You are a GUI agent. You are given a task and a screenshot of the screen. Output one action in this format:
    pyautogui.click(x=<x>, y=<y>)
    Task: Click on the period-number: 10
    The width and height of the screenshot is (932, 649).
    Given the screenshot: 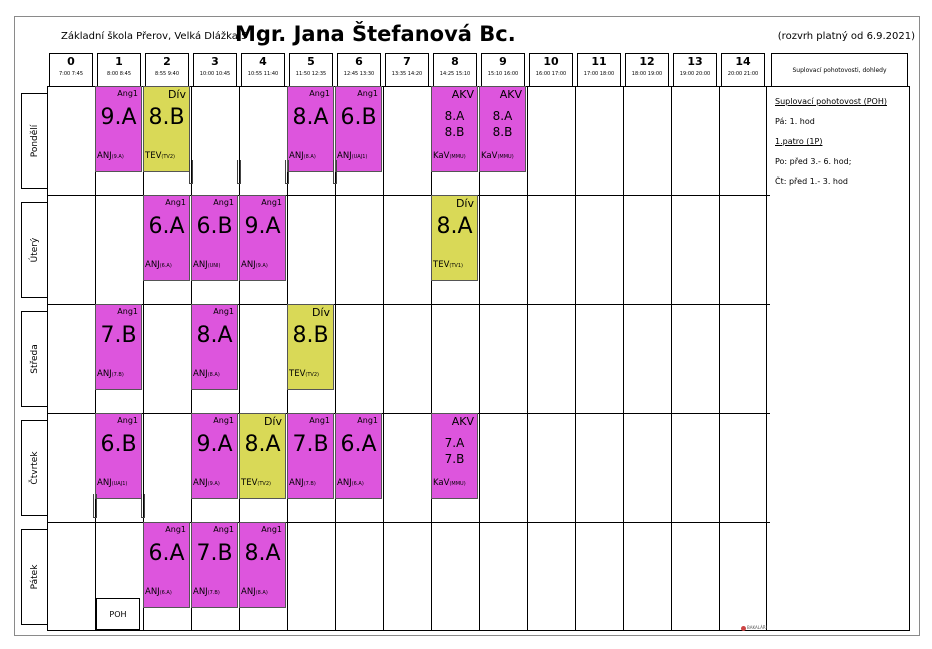 What is the action you would take?
    pyautogui.click(x=551, y=61)
    